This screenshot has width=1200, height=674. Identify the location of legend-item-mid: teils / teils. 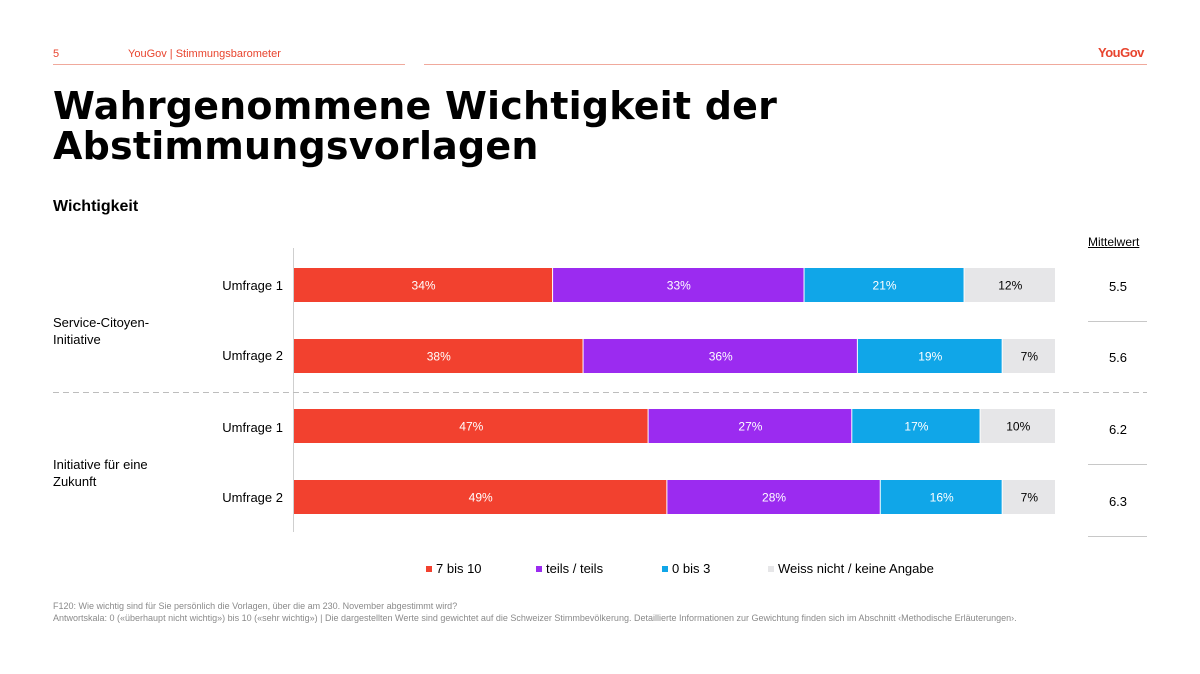
(599, 568).